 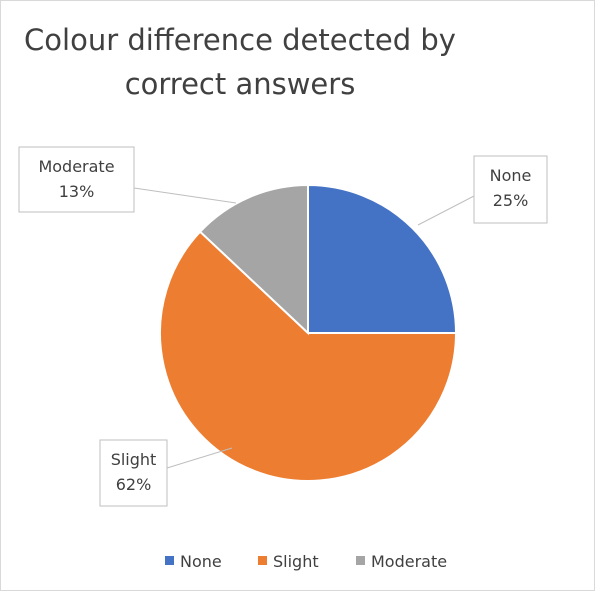 What do you see at coordinates (511, 200) in the screenshot?
I see `data-label-value: 25%` at bounding box center [511, 200].